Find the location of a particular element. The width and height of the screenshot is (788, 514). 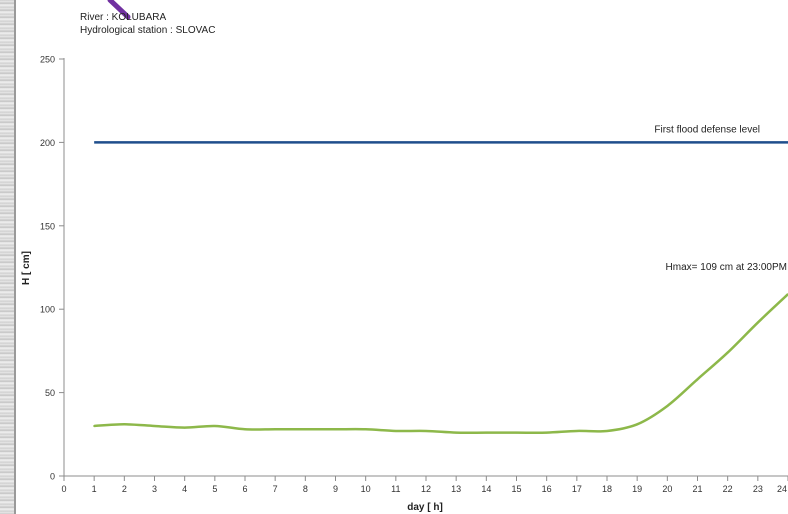

chart-title: River : KOLUBARA is located at coordinates (123, 17).